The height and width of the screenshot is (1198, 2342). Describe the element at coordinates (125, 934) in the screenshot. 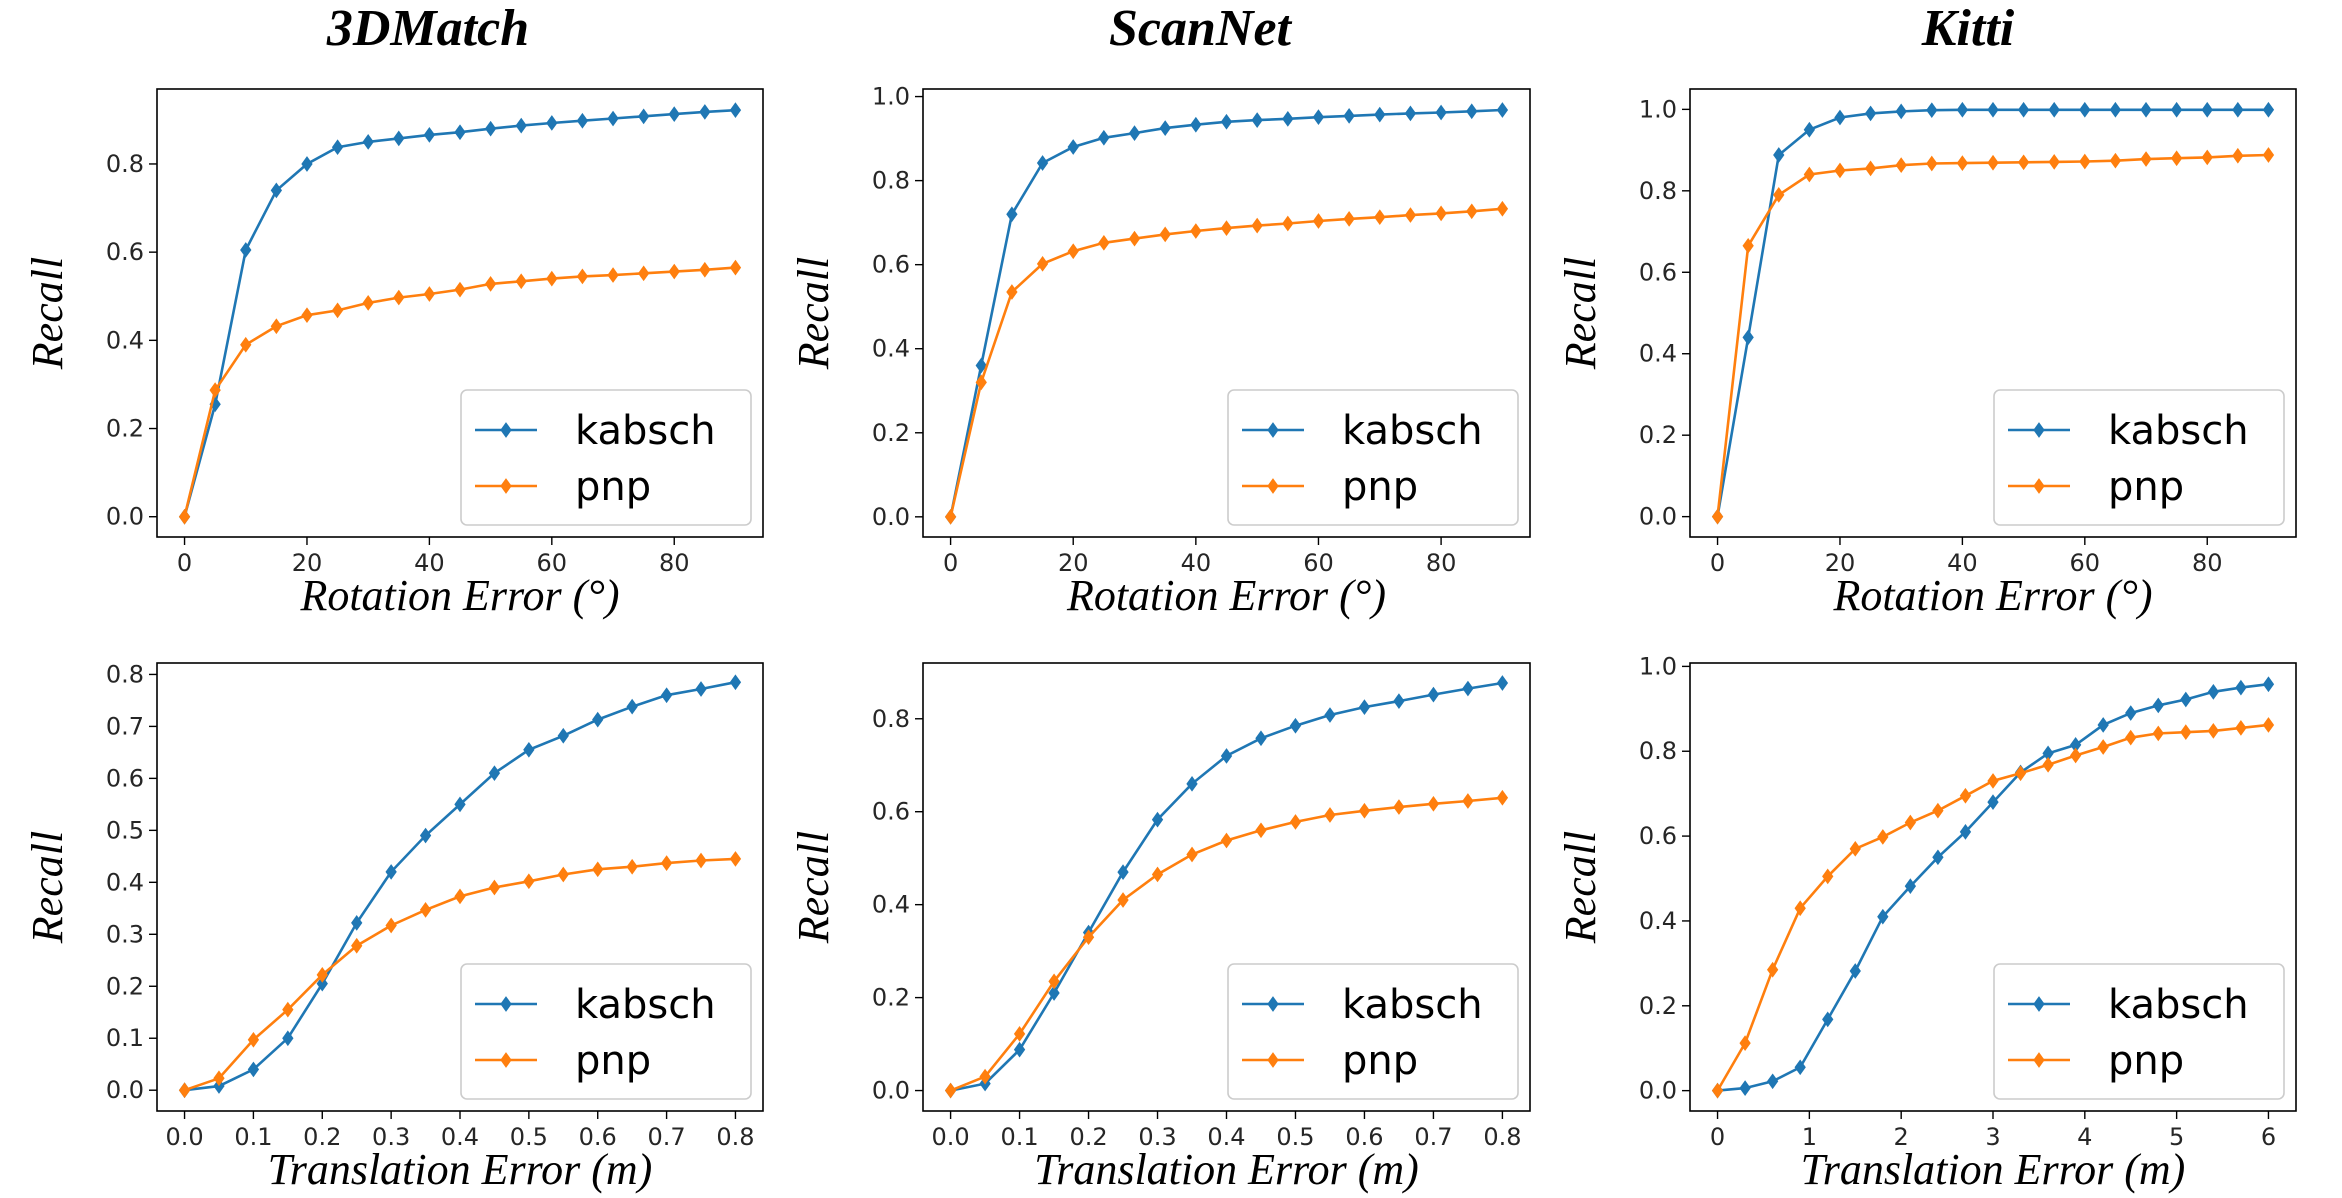

I see `y-tick-label: 0.3` at that location.